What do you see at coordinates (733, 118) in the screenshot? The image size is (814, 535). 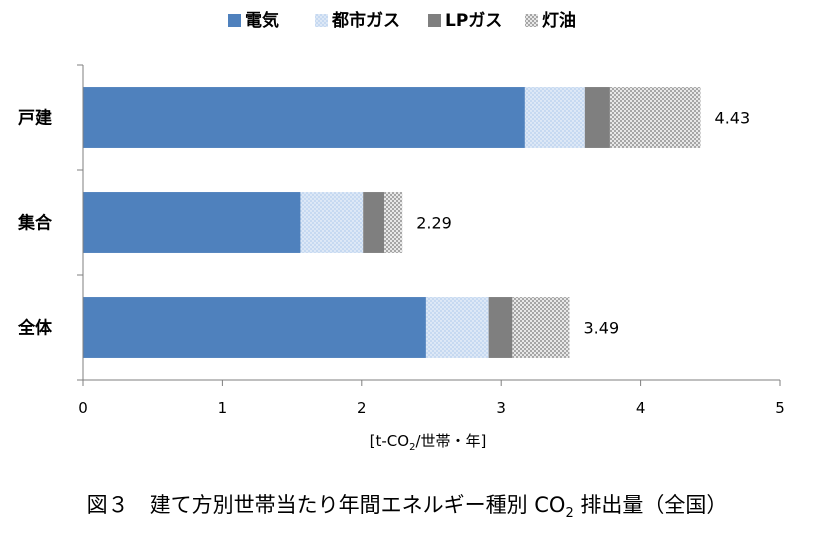 I see `total-label-1: 4.43` at bounding box center [733, 118].